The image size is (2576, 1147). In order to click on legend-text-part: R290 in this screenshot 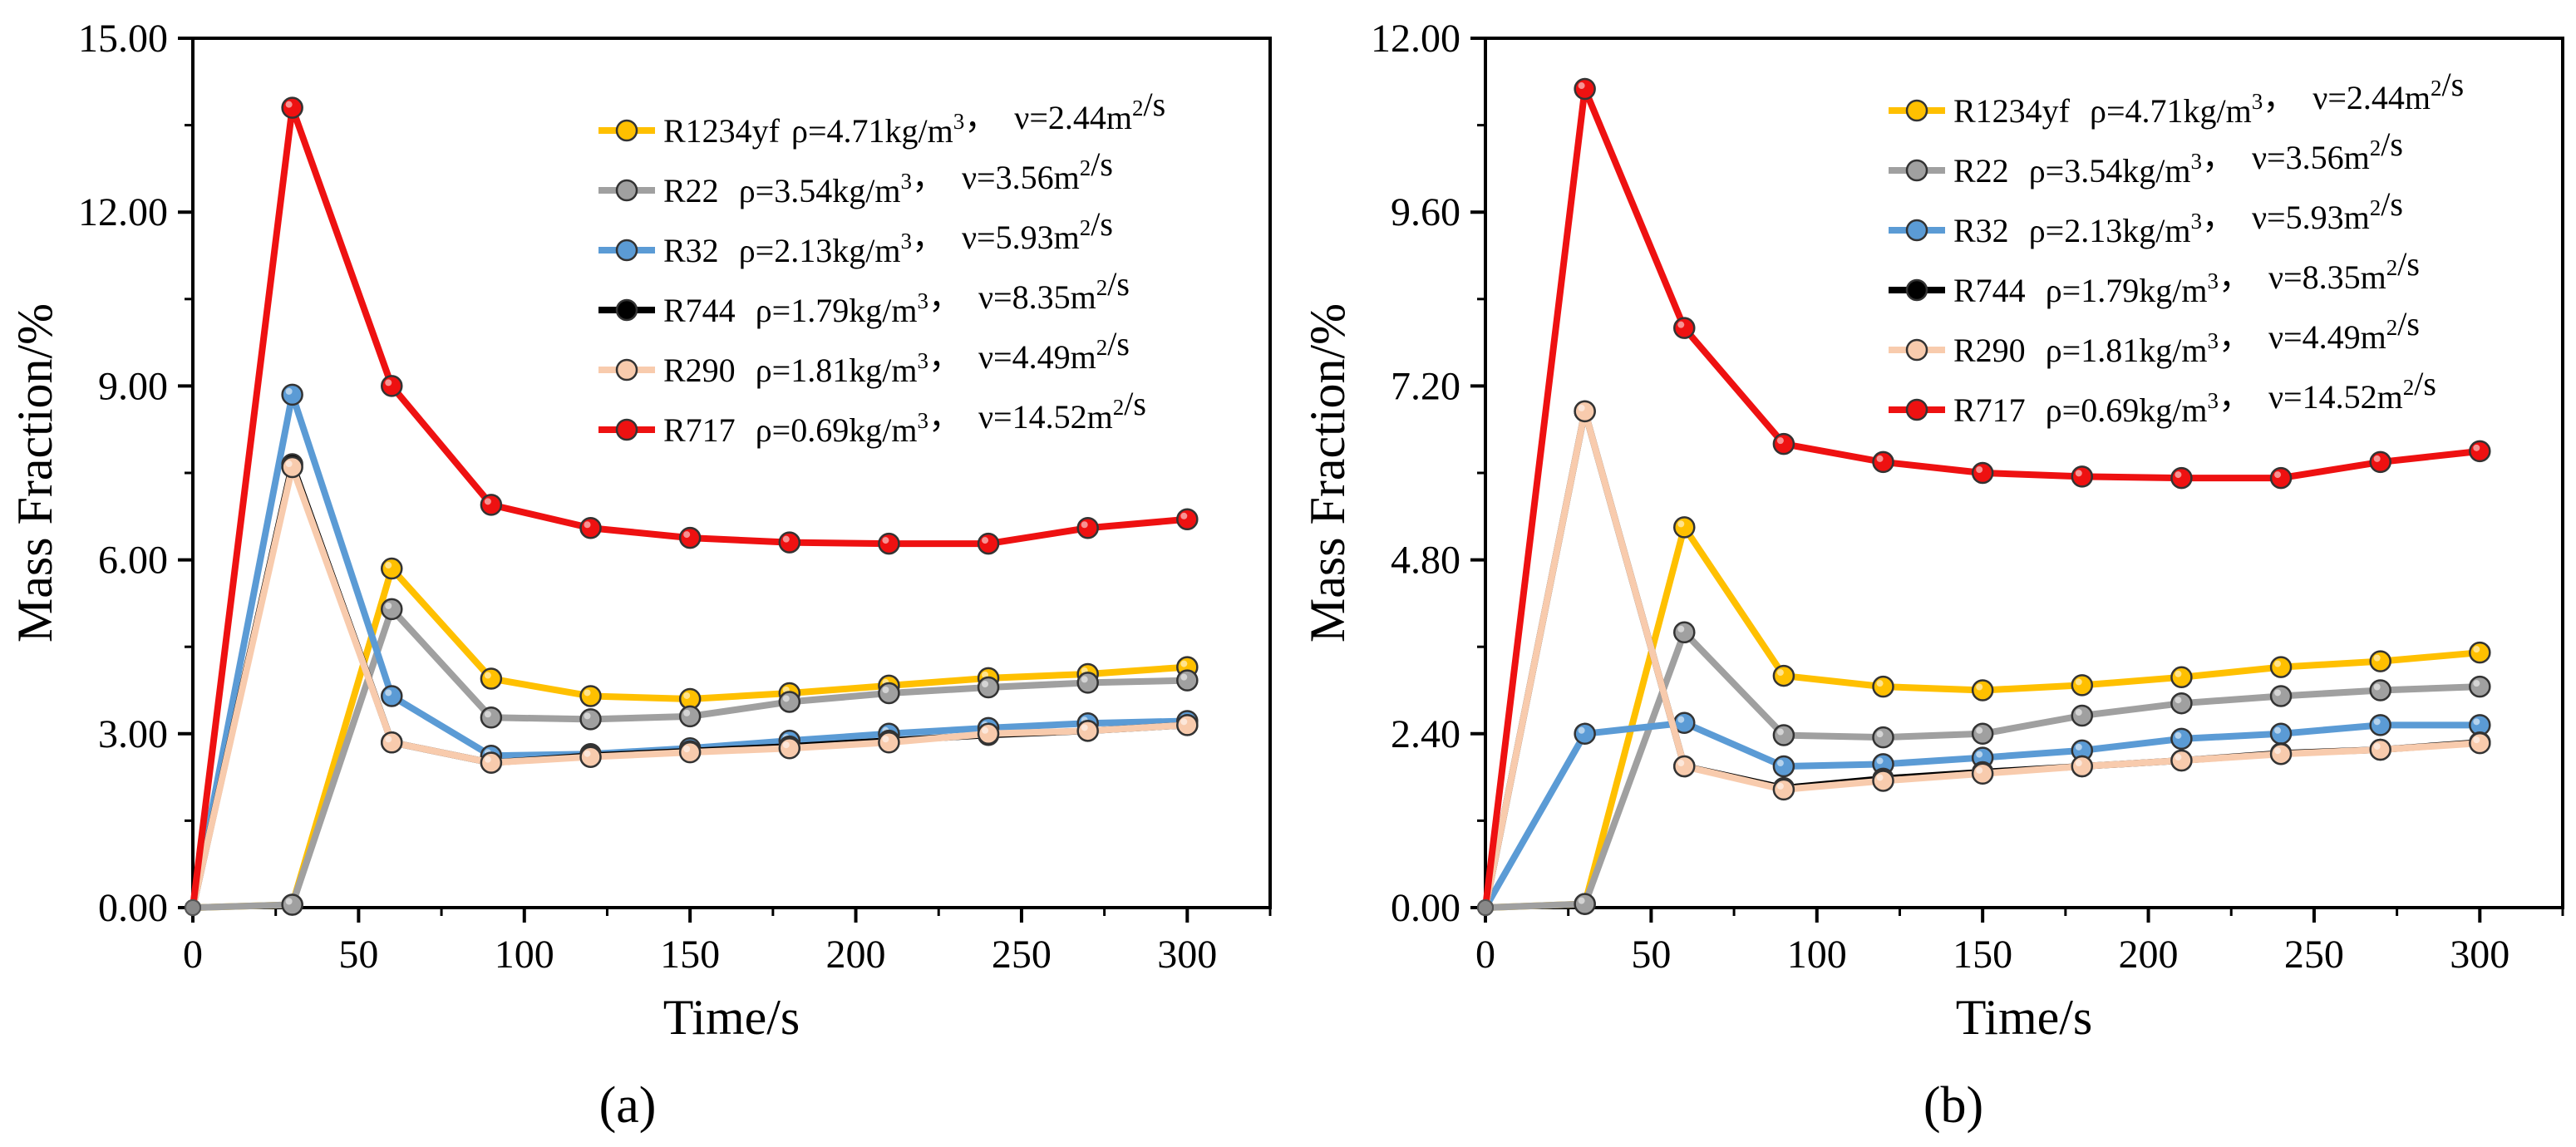, I will do `click(1993, 350)`.